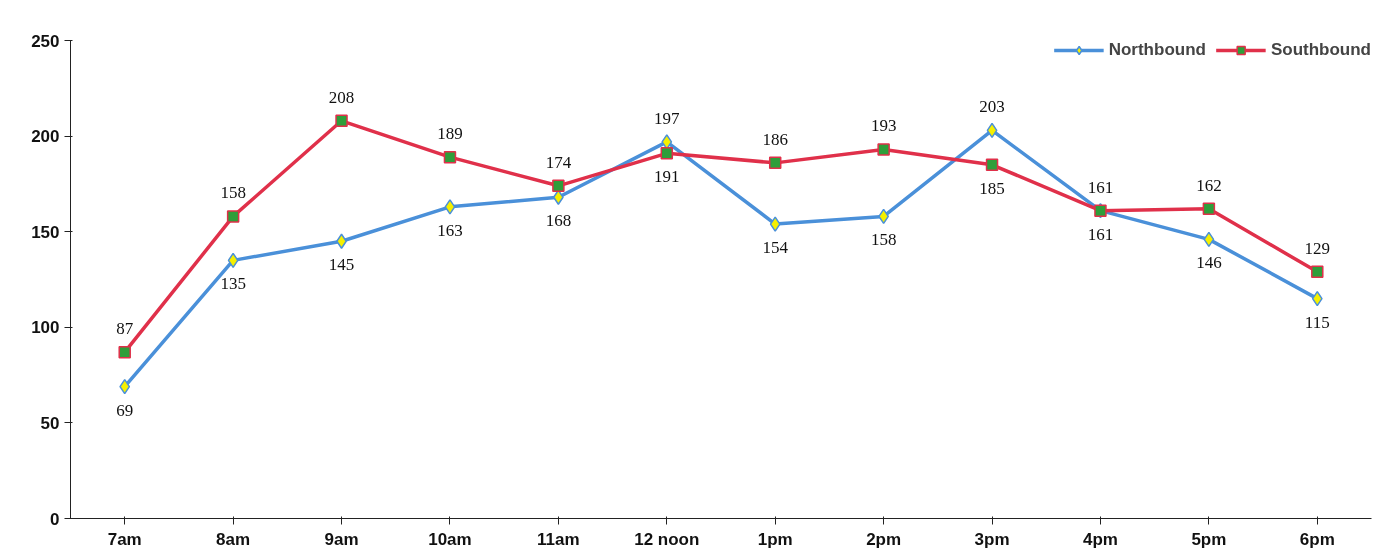 This screenshot has width=1381, height=558. What do you see at coordinates (883, 126) in the screenshot?
I see `data-label: 193` at bounding box center [883, 126].